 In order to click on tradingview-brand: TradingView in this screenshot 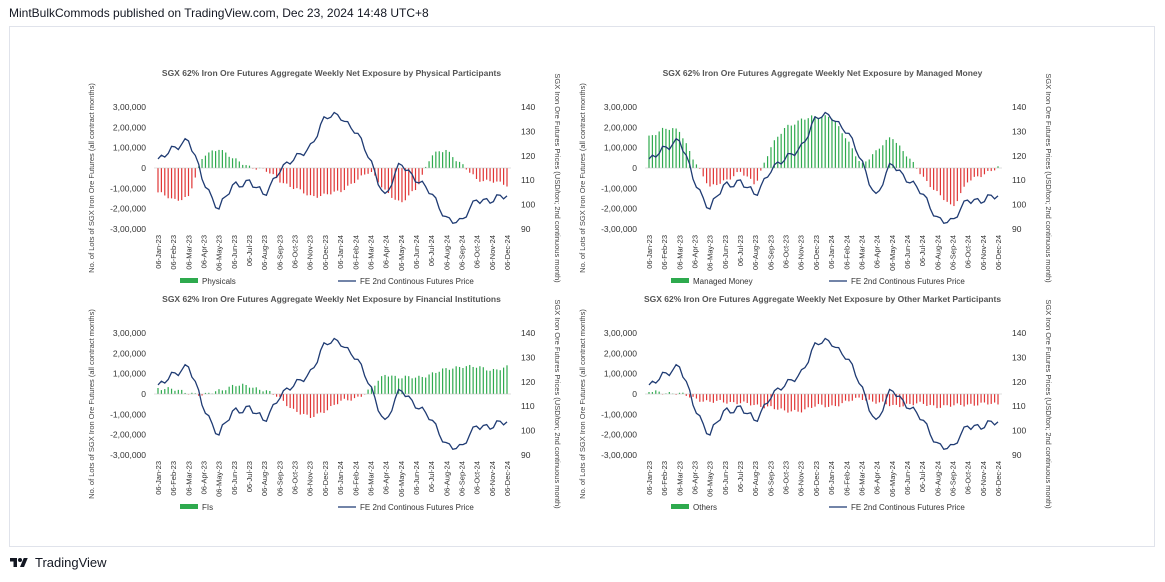, I will do `click(71, 562)`.